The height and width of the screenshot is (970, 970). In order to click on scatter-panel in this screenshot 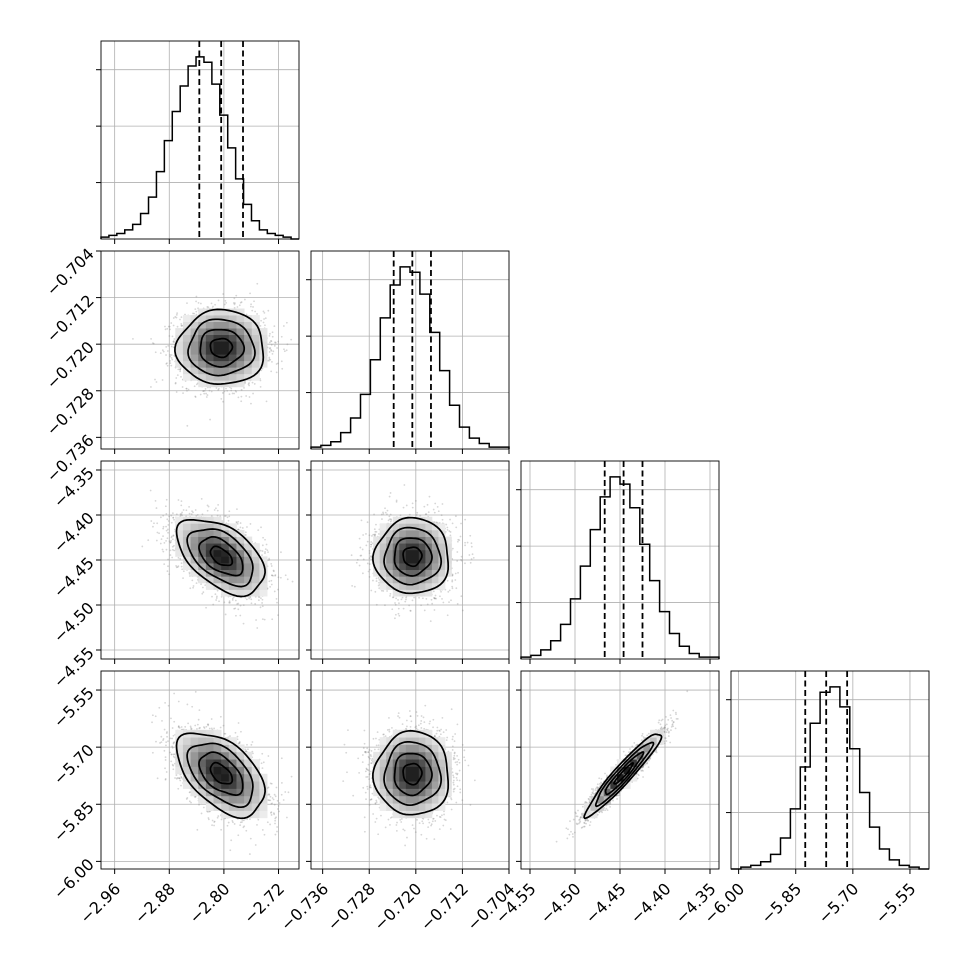, I will do `click(200, 350)`.